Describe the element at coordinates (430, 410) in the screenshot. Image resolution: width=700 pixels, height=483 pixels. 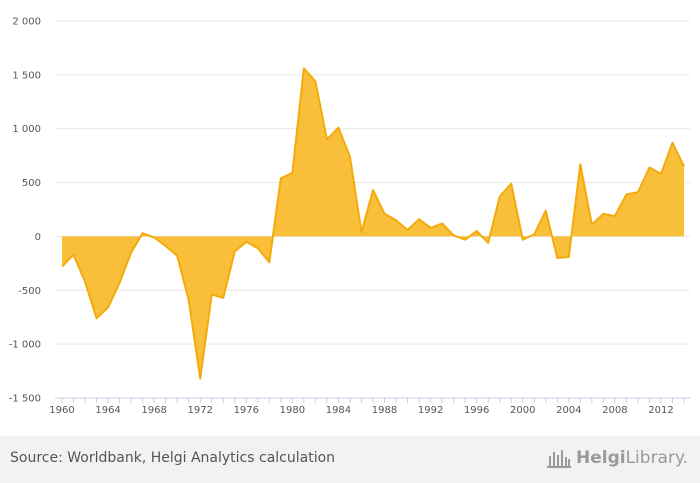
I see `x-tick-label: 1992` at that location.